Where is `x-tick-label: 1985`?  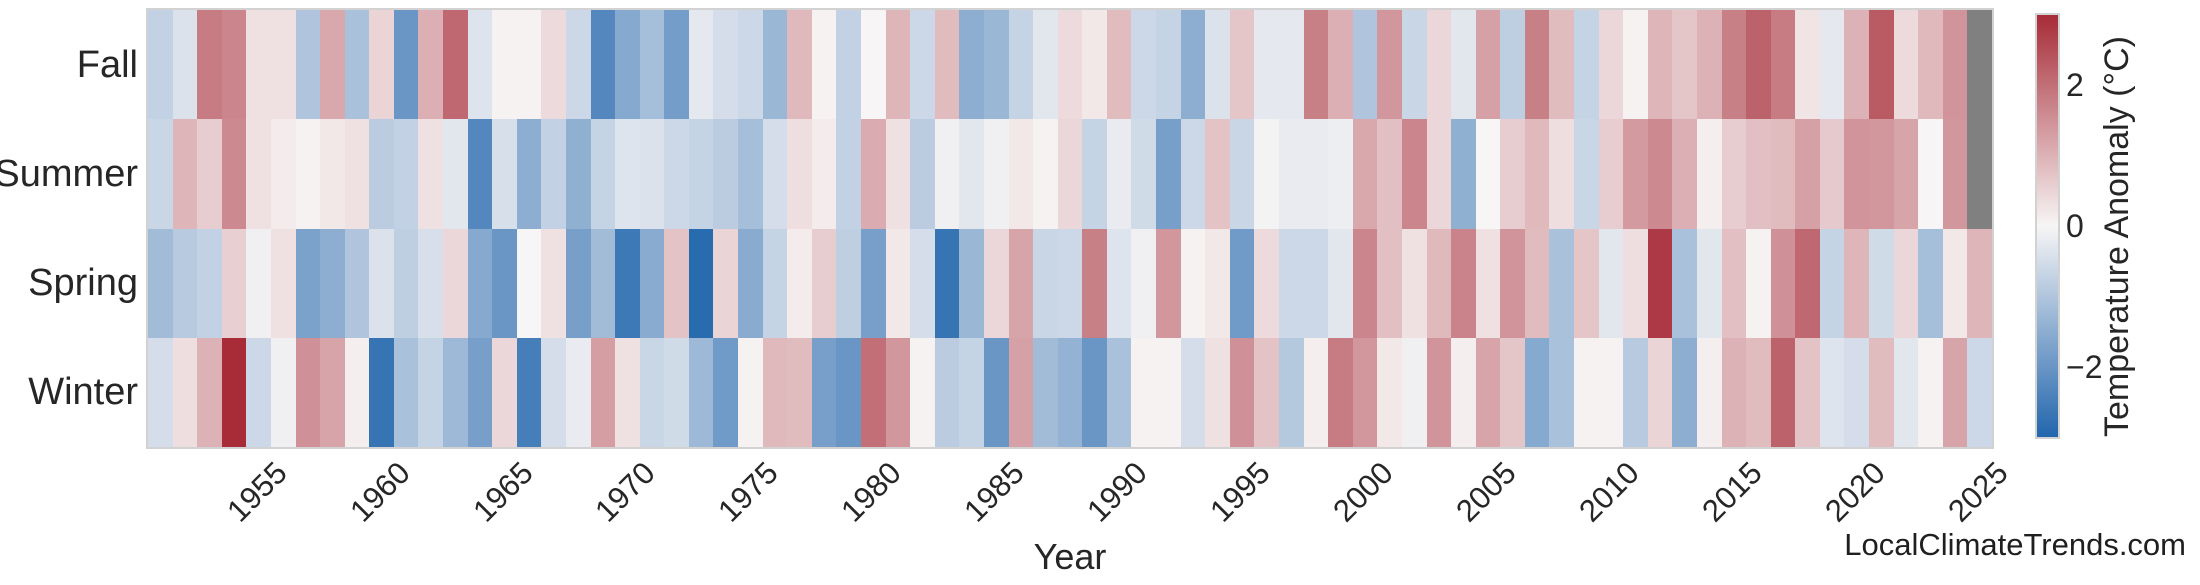
x-tick-label: 1985 is located at coordinates (994, 492).